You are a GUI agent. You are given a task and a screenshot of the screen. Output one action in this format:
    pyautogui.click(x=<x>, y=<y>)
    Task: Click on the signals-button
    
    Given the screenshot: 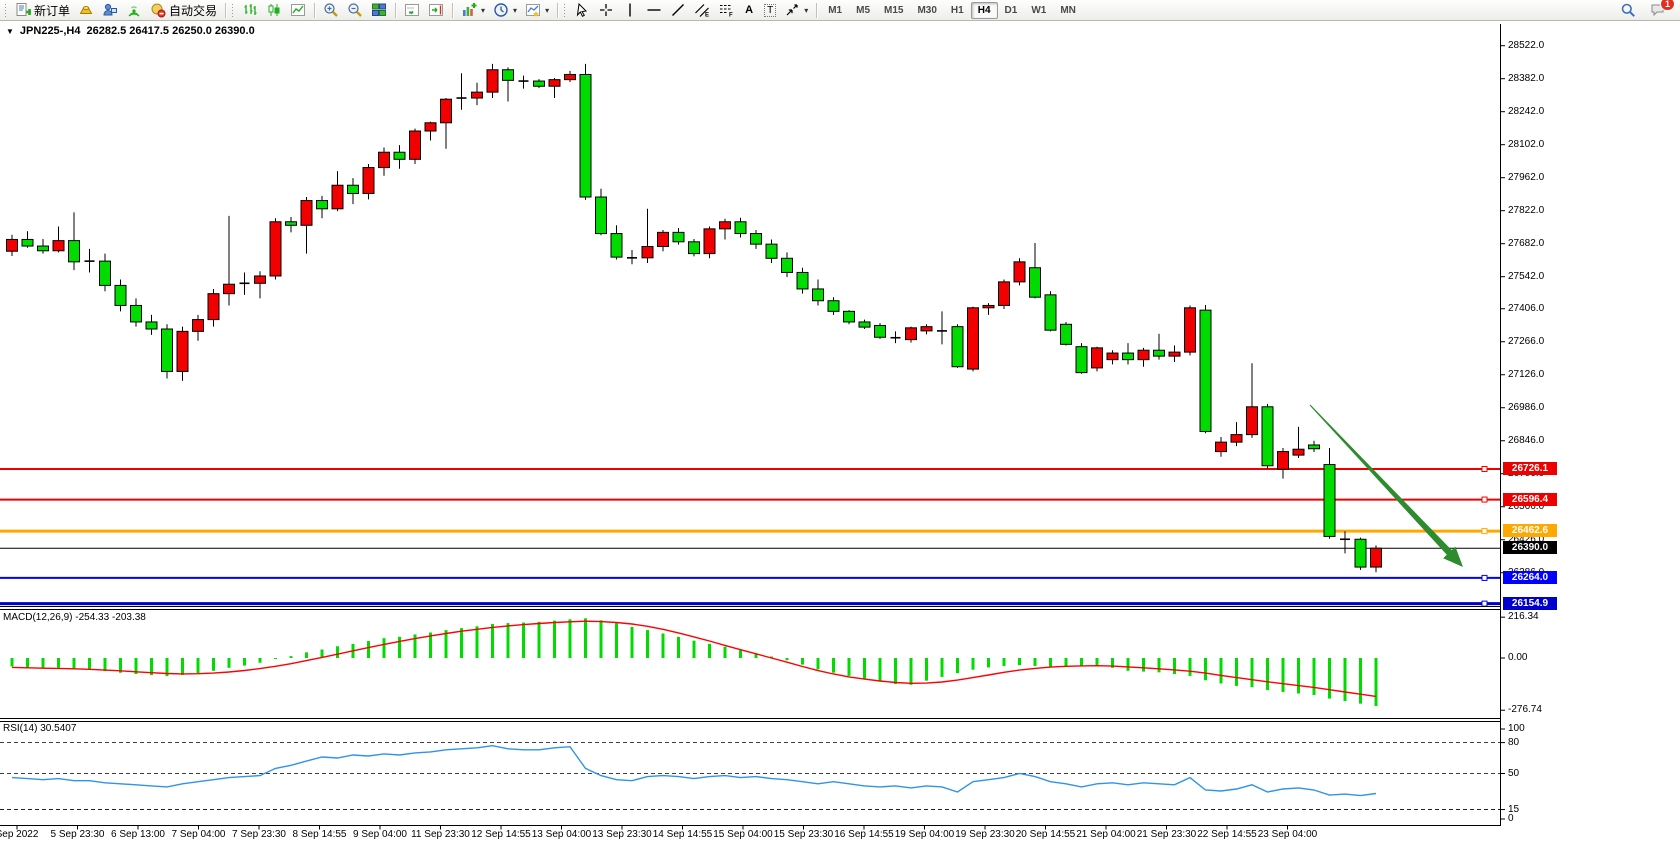 What is the action you would take?
    pyautogui.click(x=134, y=10)
    